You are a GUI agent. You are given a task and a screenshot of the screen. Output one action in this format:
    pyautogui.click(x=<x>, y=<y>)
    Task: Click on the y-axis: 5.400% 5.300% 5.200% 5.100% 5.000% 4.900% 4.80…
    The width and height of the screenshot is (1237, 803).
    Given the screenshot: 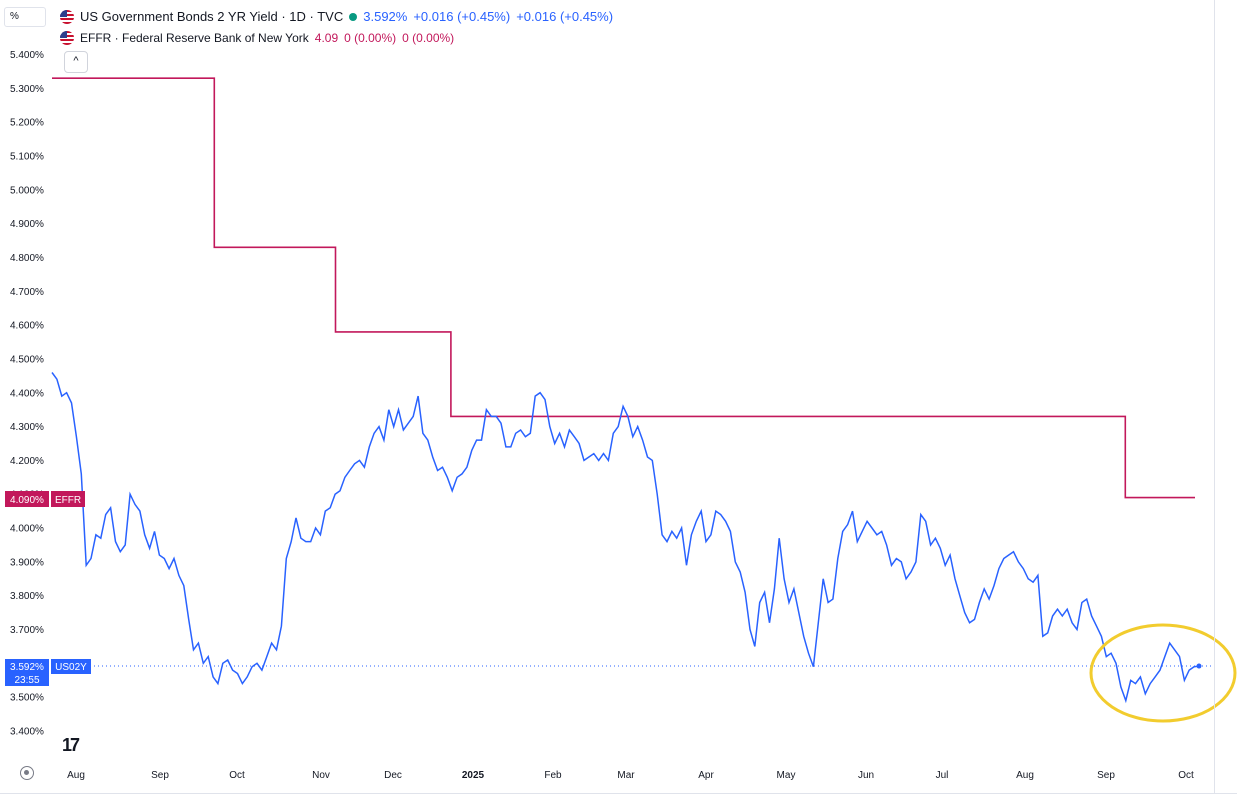 What is the action you would take?
    pyautogui.click(x=27, y=394)
    